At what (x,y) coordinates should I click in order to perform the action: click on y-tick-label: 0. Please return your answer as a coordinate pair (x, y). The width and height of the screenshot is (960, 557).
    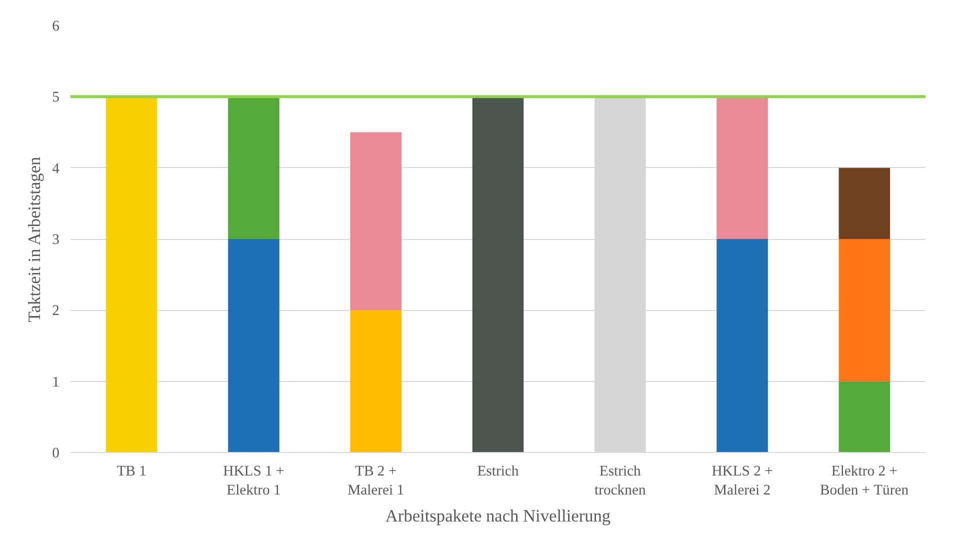
    Looking at the image, I should click on (56, 454).